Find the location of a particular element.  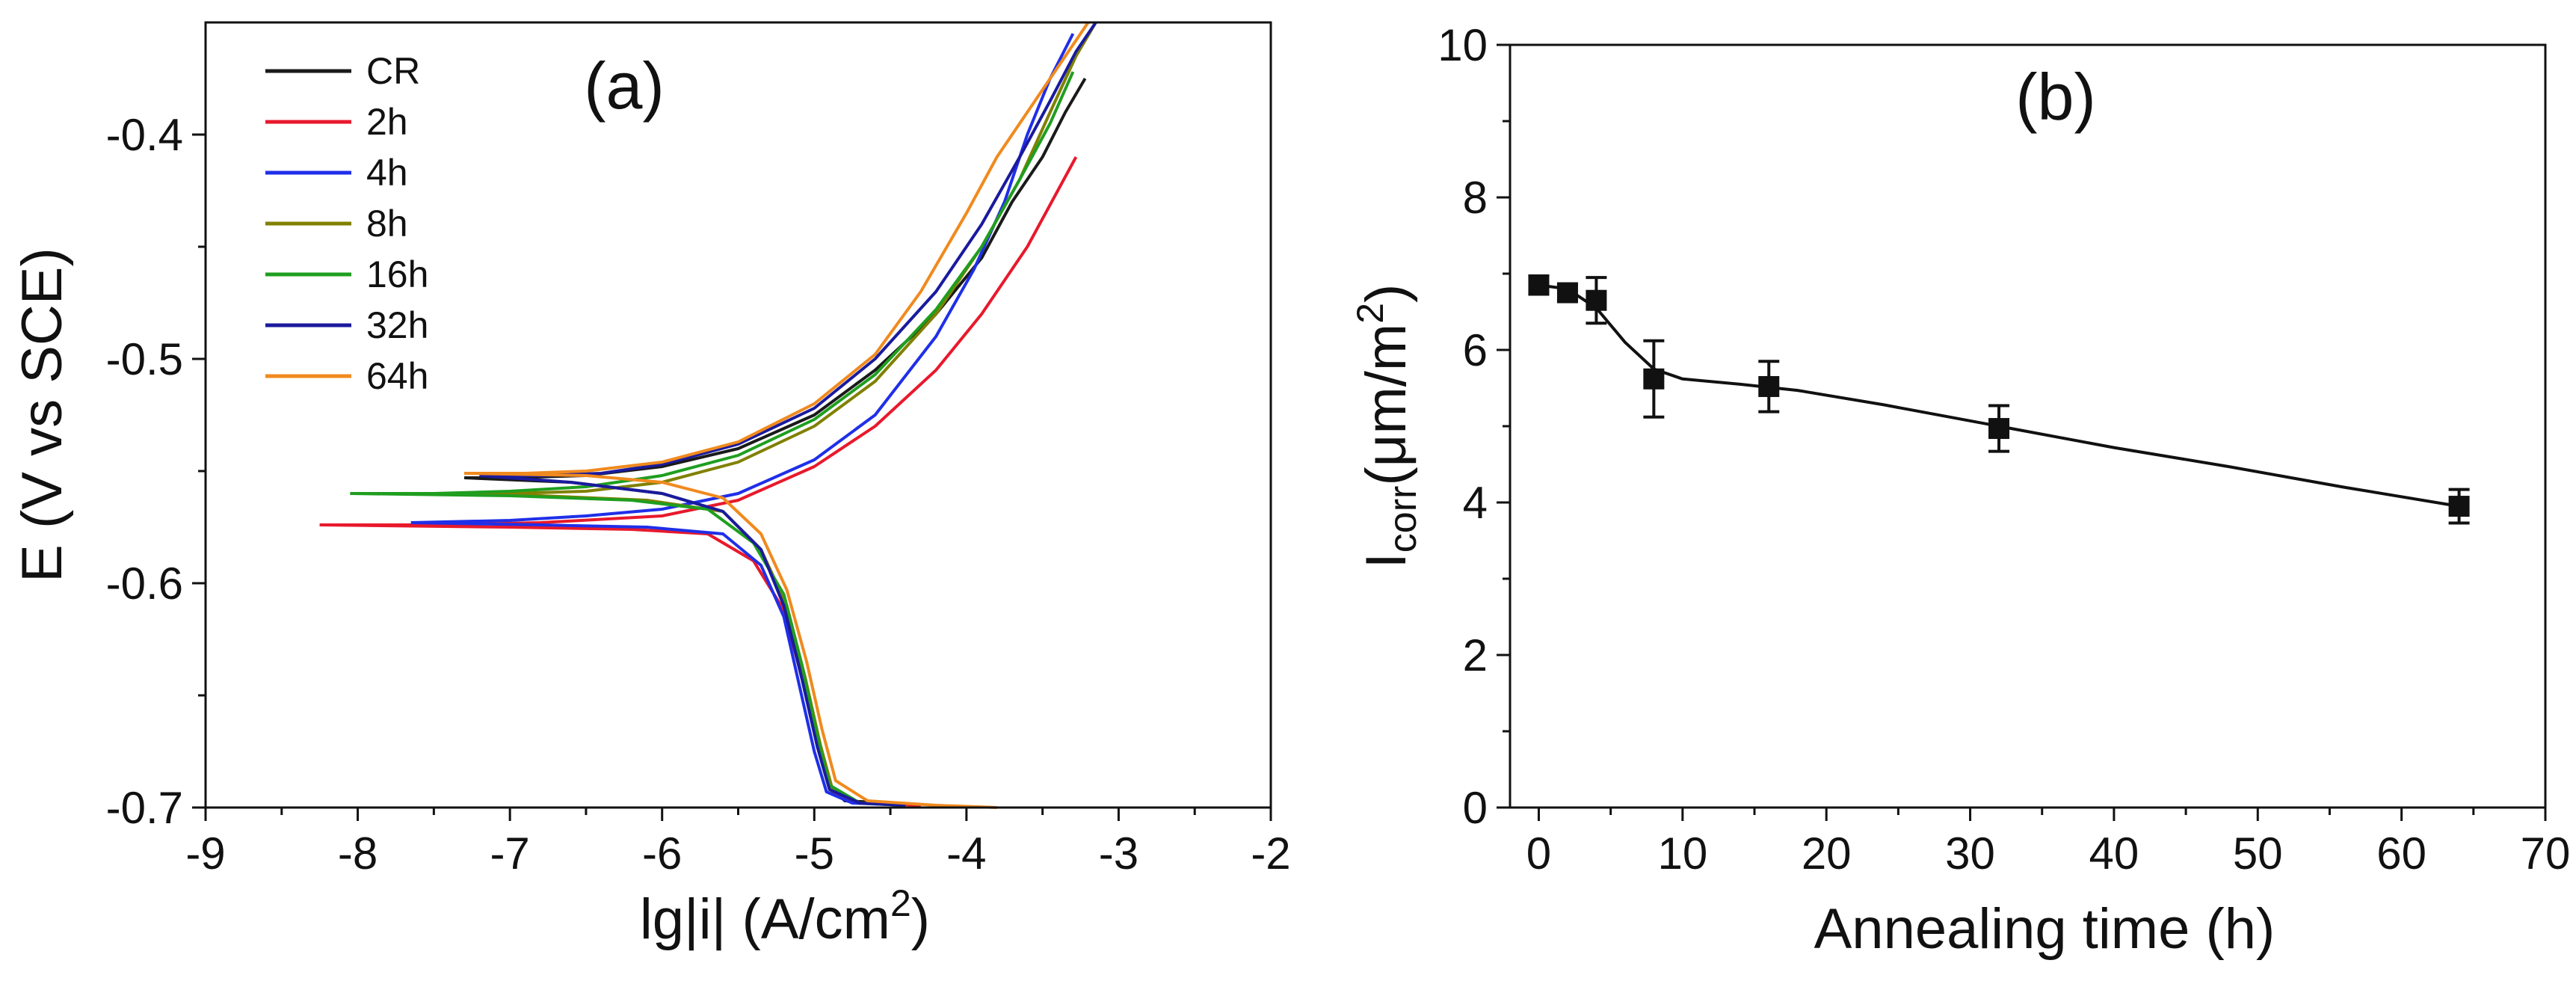

b-x-tick-label: 10 is located at coordinates (1682, 853).